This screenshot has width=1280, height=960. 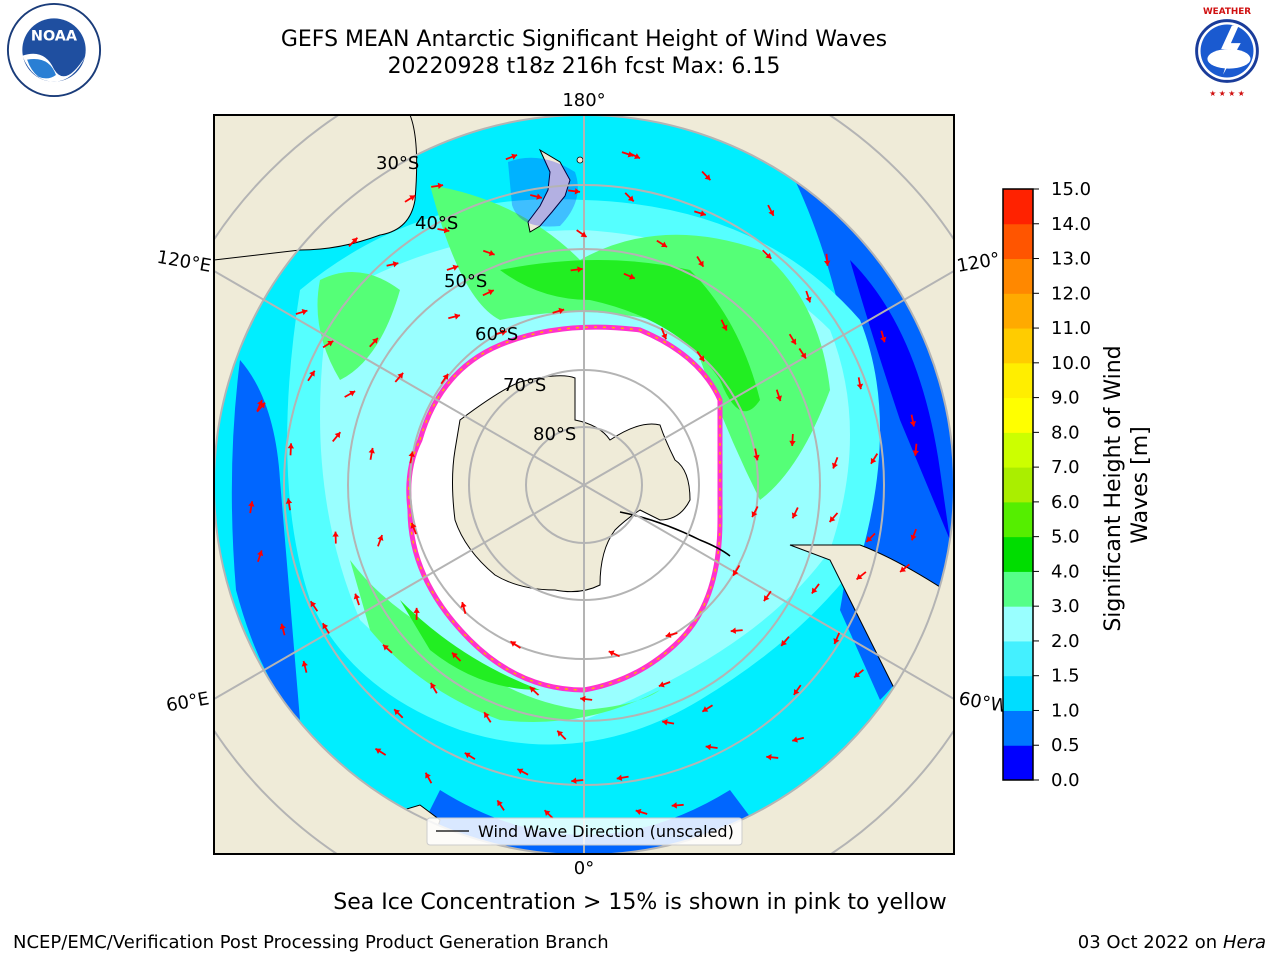 What do you see at coordinates (465, 281) in the screenshot?
I see `lat-label-50: 50°S` at bounding box center [465, 281].